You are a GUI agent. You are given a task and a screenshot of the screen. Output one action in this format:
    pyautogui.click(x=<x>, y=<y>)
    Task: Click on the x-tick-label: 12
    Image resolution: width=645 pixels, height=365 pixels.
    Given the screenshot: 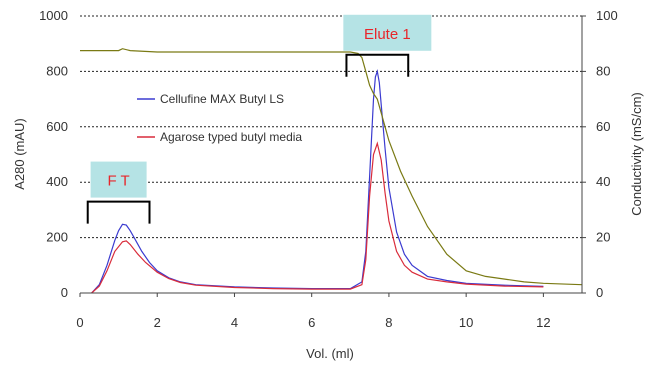 What is the action you would take?
    pyautogui.click(x=543, y=322)
    